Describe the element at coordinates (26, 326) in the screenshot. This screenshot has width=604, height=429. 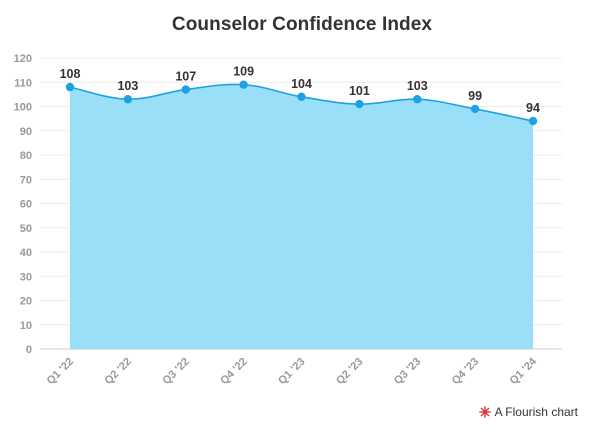
I see `y-tick-label: 10` at that location.